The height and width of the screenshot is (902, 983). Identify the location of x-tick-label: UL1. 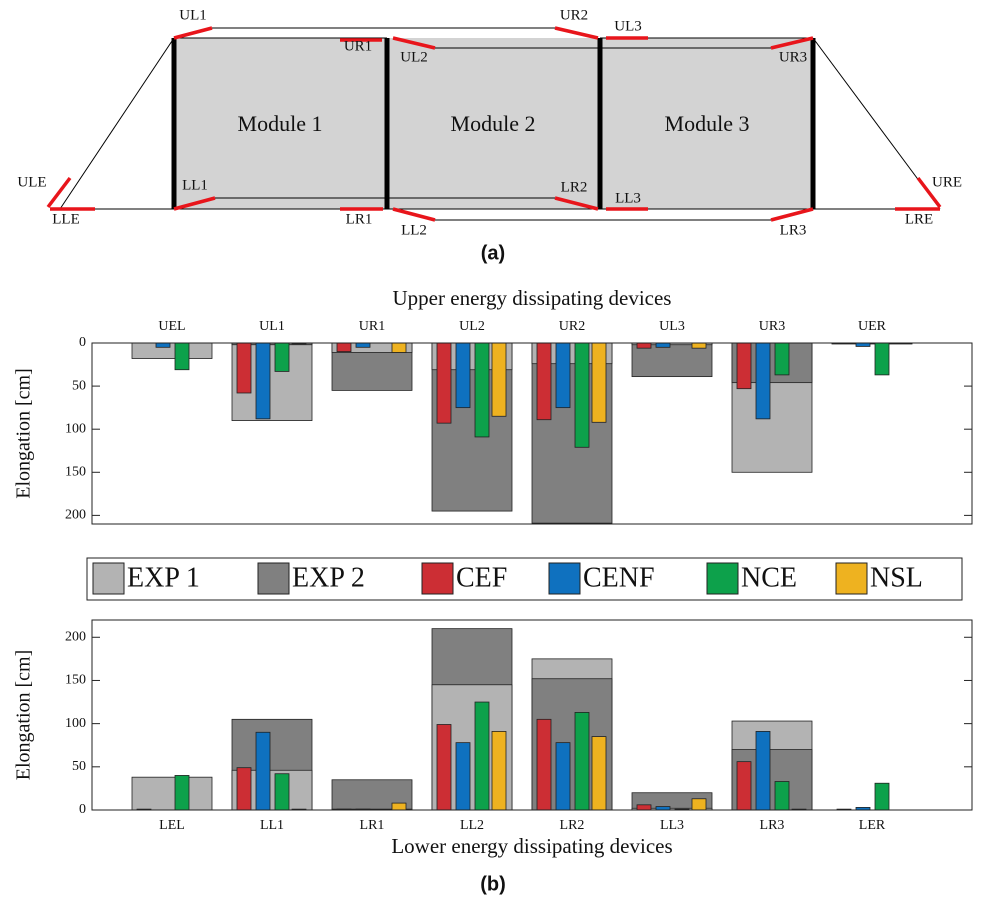
(272, 326).